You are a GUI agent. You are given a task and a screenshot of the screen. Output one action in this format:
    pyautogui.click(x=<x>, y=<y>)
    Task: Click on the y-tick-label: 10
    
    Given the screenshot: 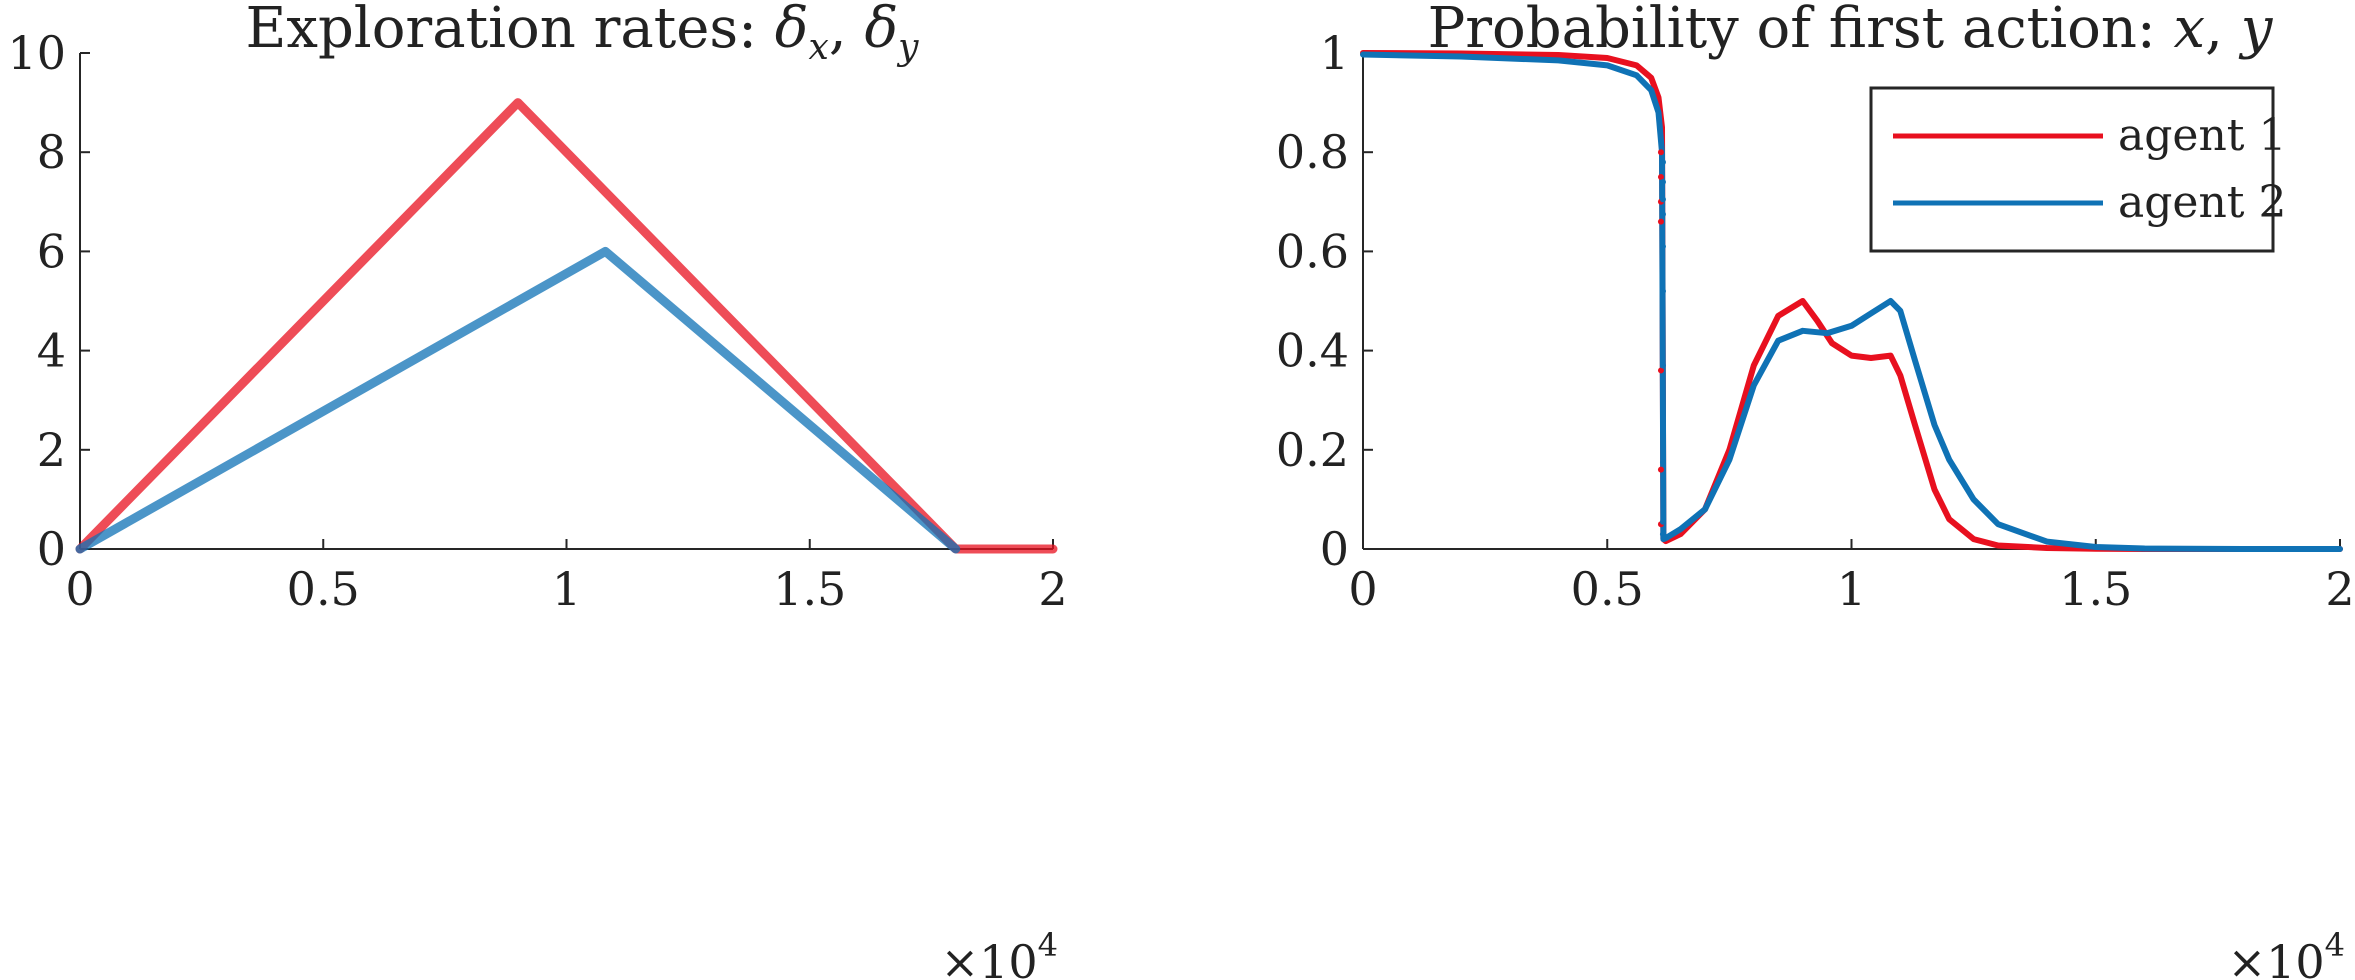 What is the action you would take?
    pyautogui.click(x=36, y=53)
    